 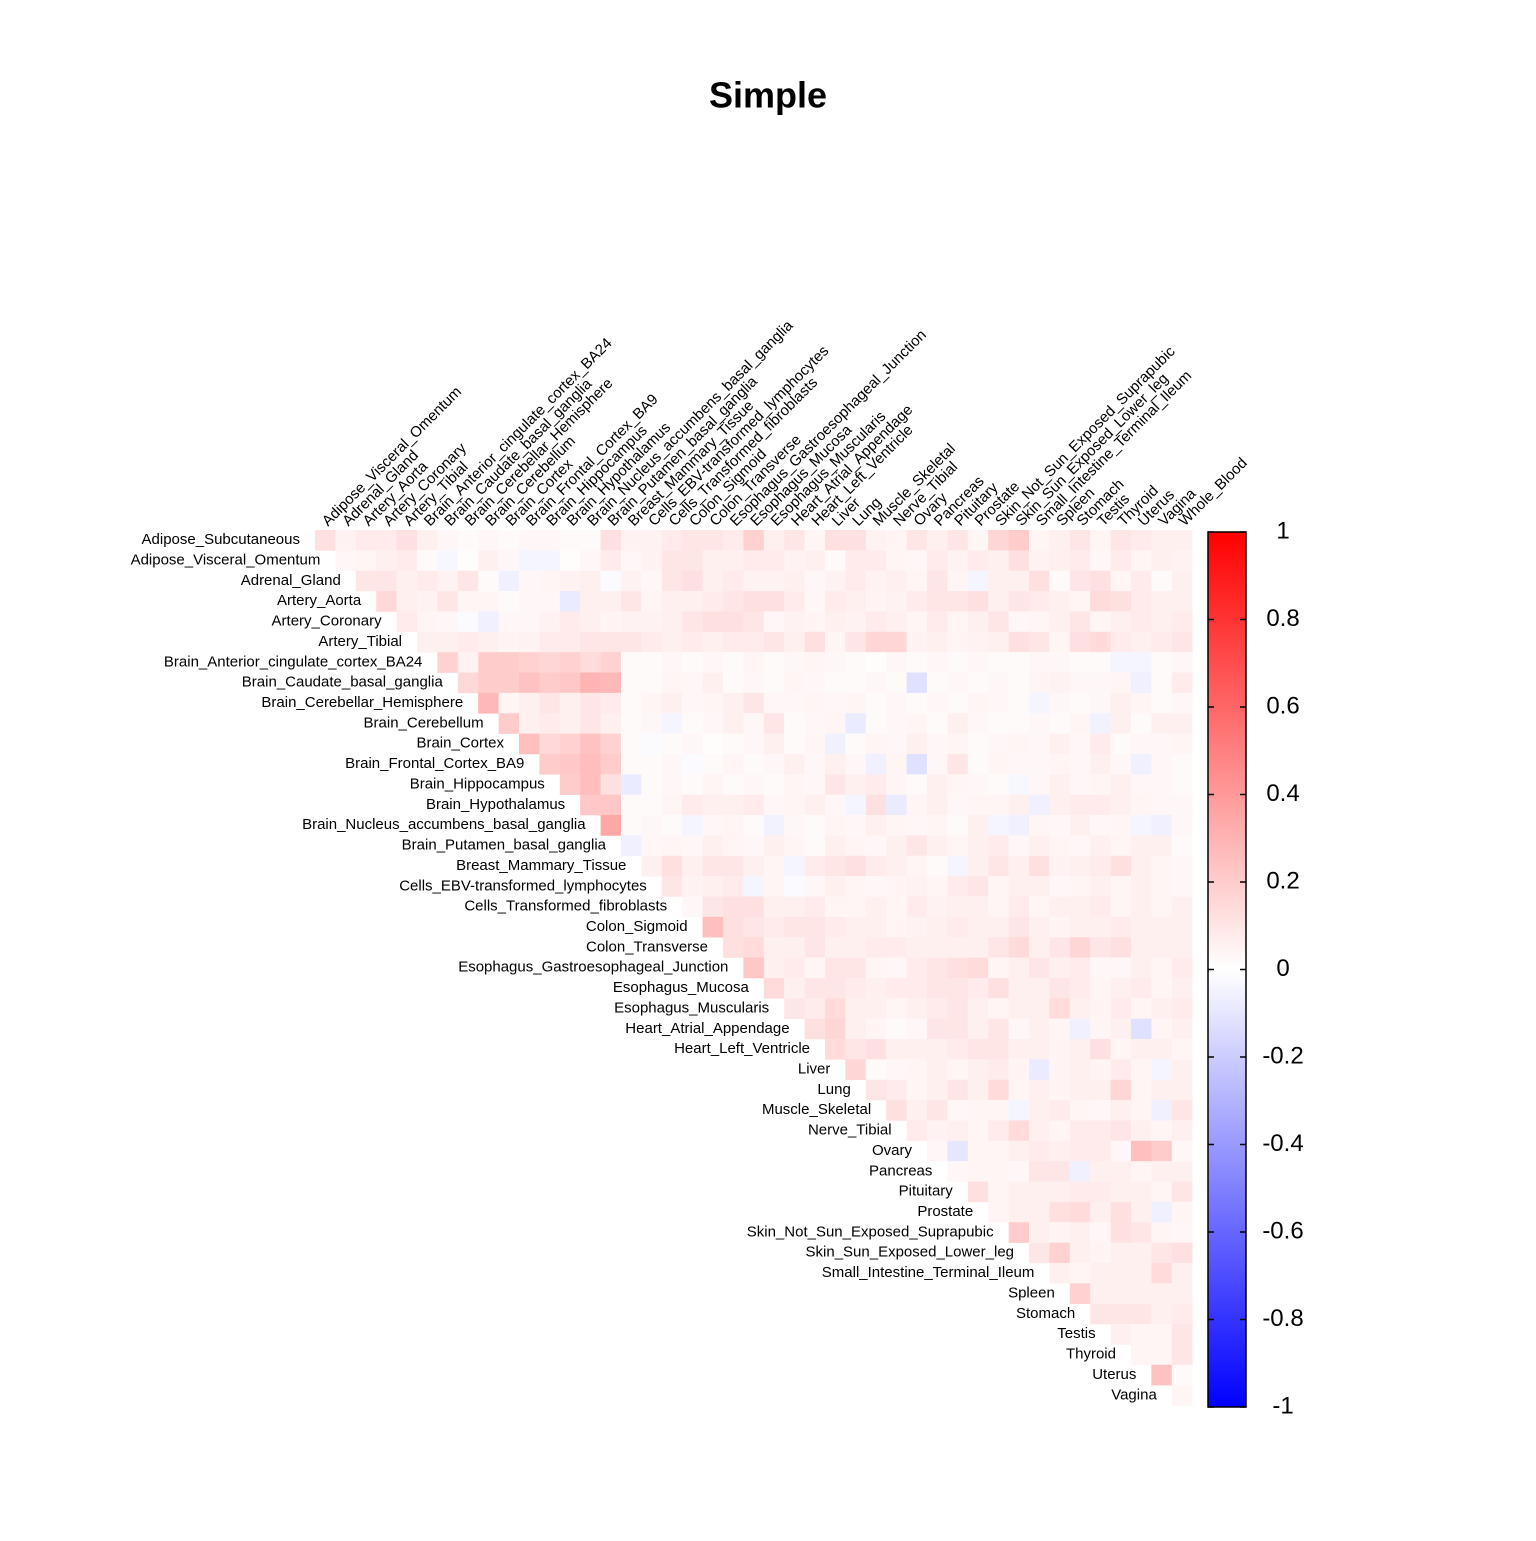 I want to click on row-label: Heart_Left_Ventricle, so click(x=742, y=1048).